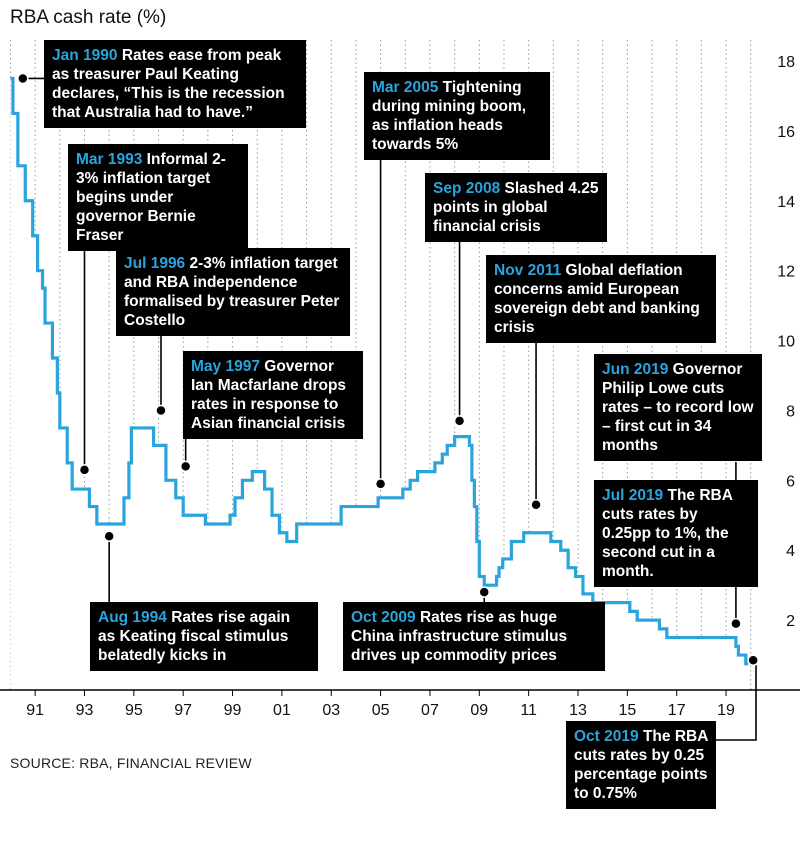  Describe the element at coordinates (430, 710) in the screenshot. I see `x-tick-label: 07` at that location.